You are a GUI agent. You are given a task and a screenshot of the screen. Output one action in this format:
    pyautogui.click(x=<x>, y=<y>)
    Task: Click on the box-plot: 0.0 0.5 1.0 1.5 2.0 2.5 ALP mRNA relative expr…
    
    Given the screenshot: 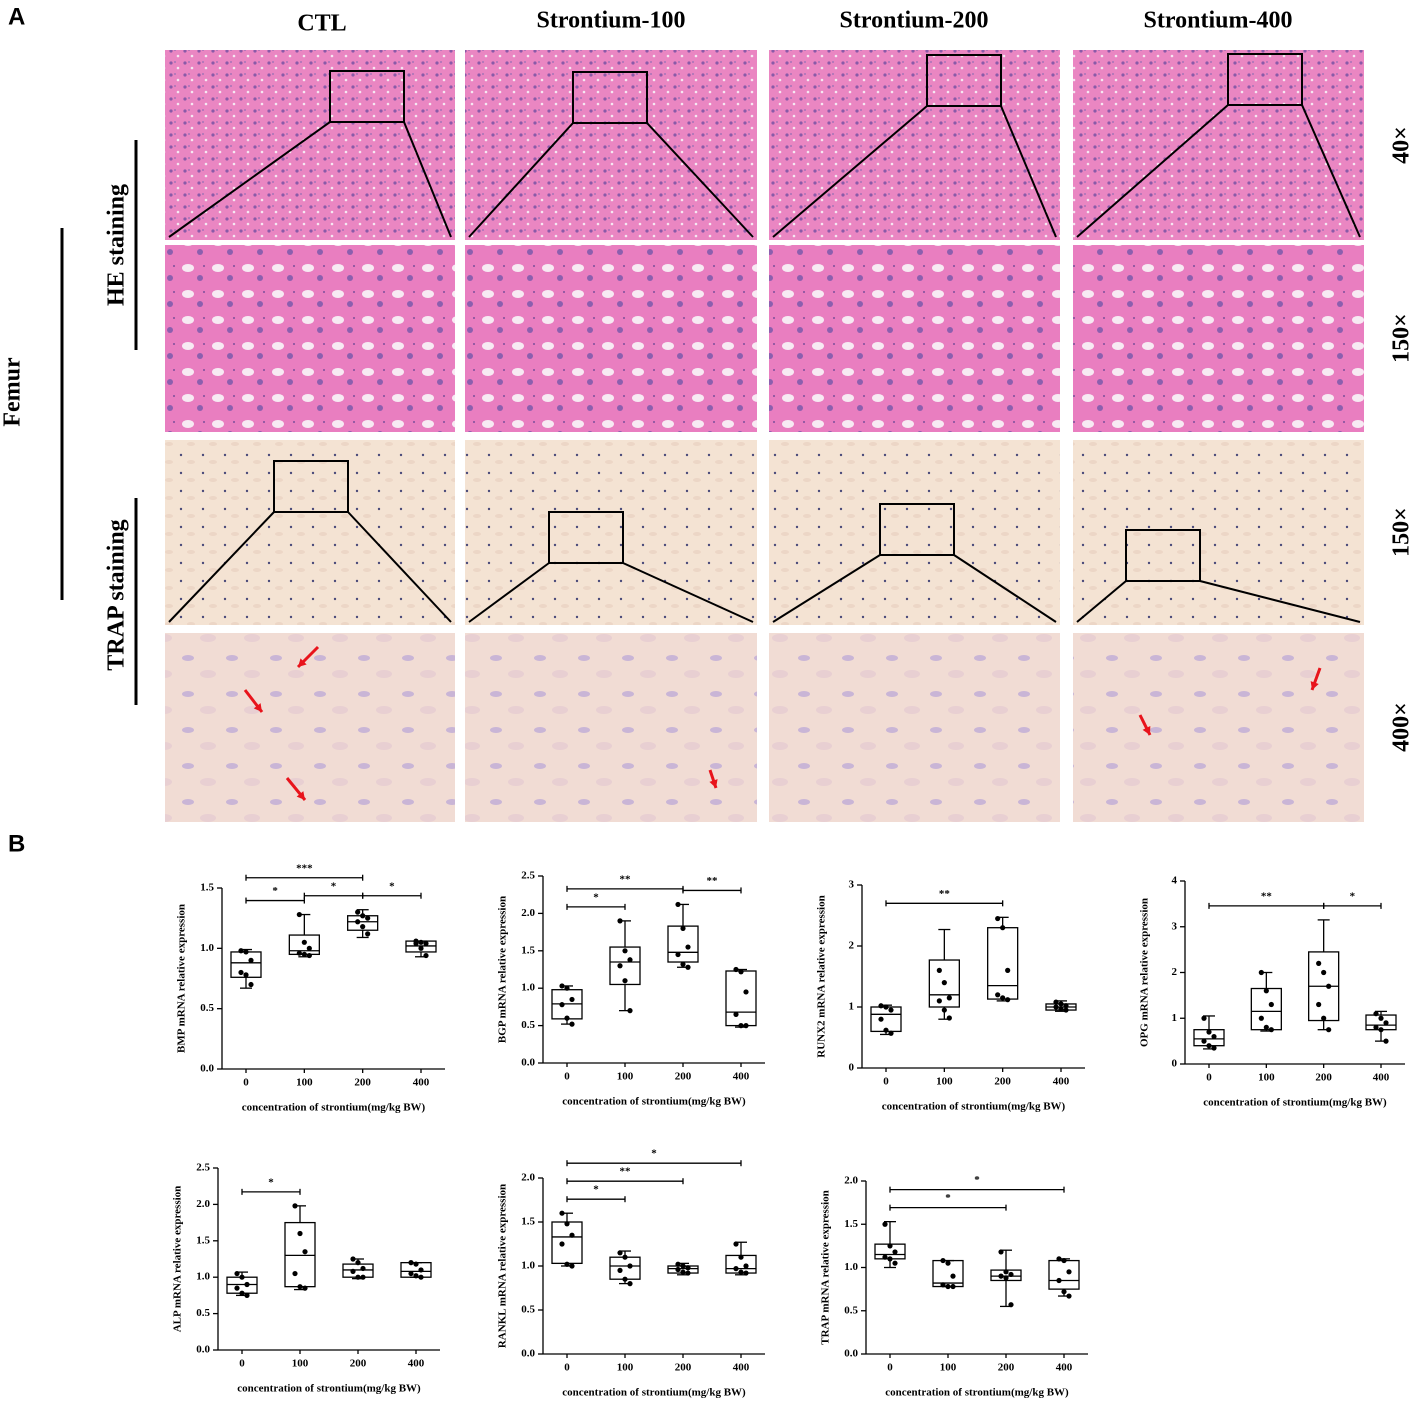 What is the action you would take?
    pyautogui.click(x=306, y=1278)
    